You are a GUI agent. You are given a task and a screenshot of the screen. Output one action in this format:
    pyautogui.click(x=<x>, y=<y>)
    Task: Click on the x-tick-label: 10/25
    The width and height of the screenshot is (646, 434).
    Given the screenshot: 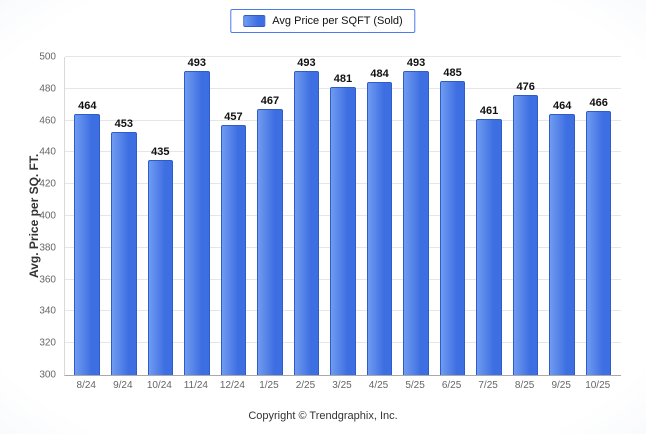 What is the action you would take?
    pyautogui.click(x=598, y=385)
    